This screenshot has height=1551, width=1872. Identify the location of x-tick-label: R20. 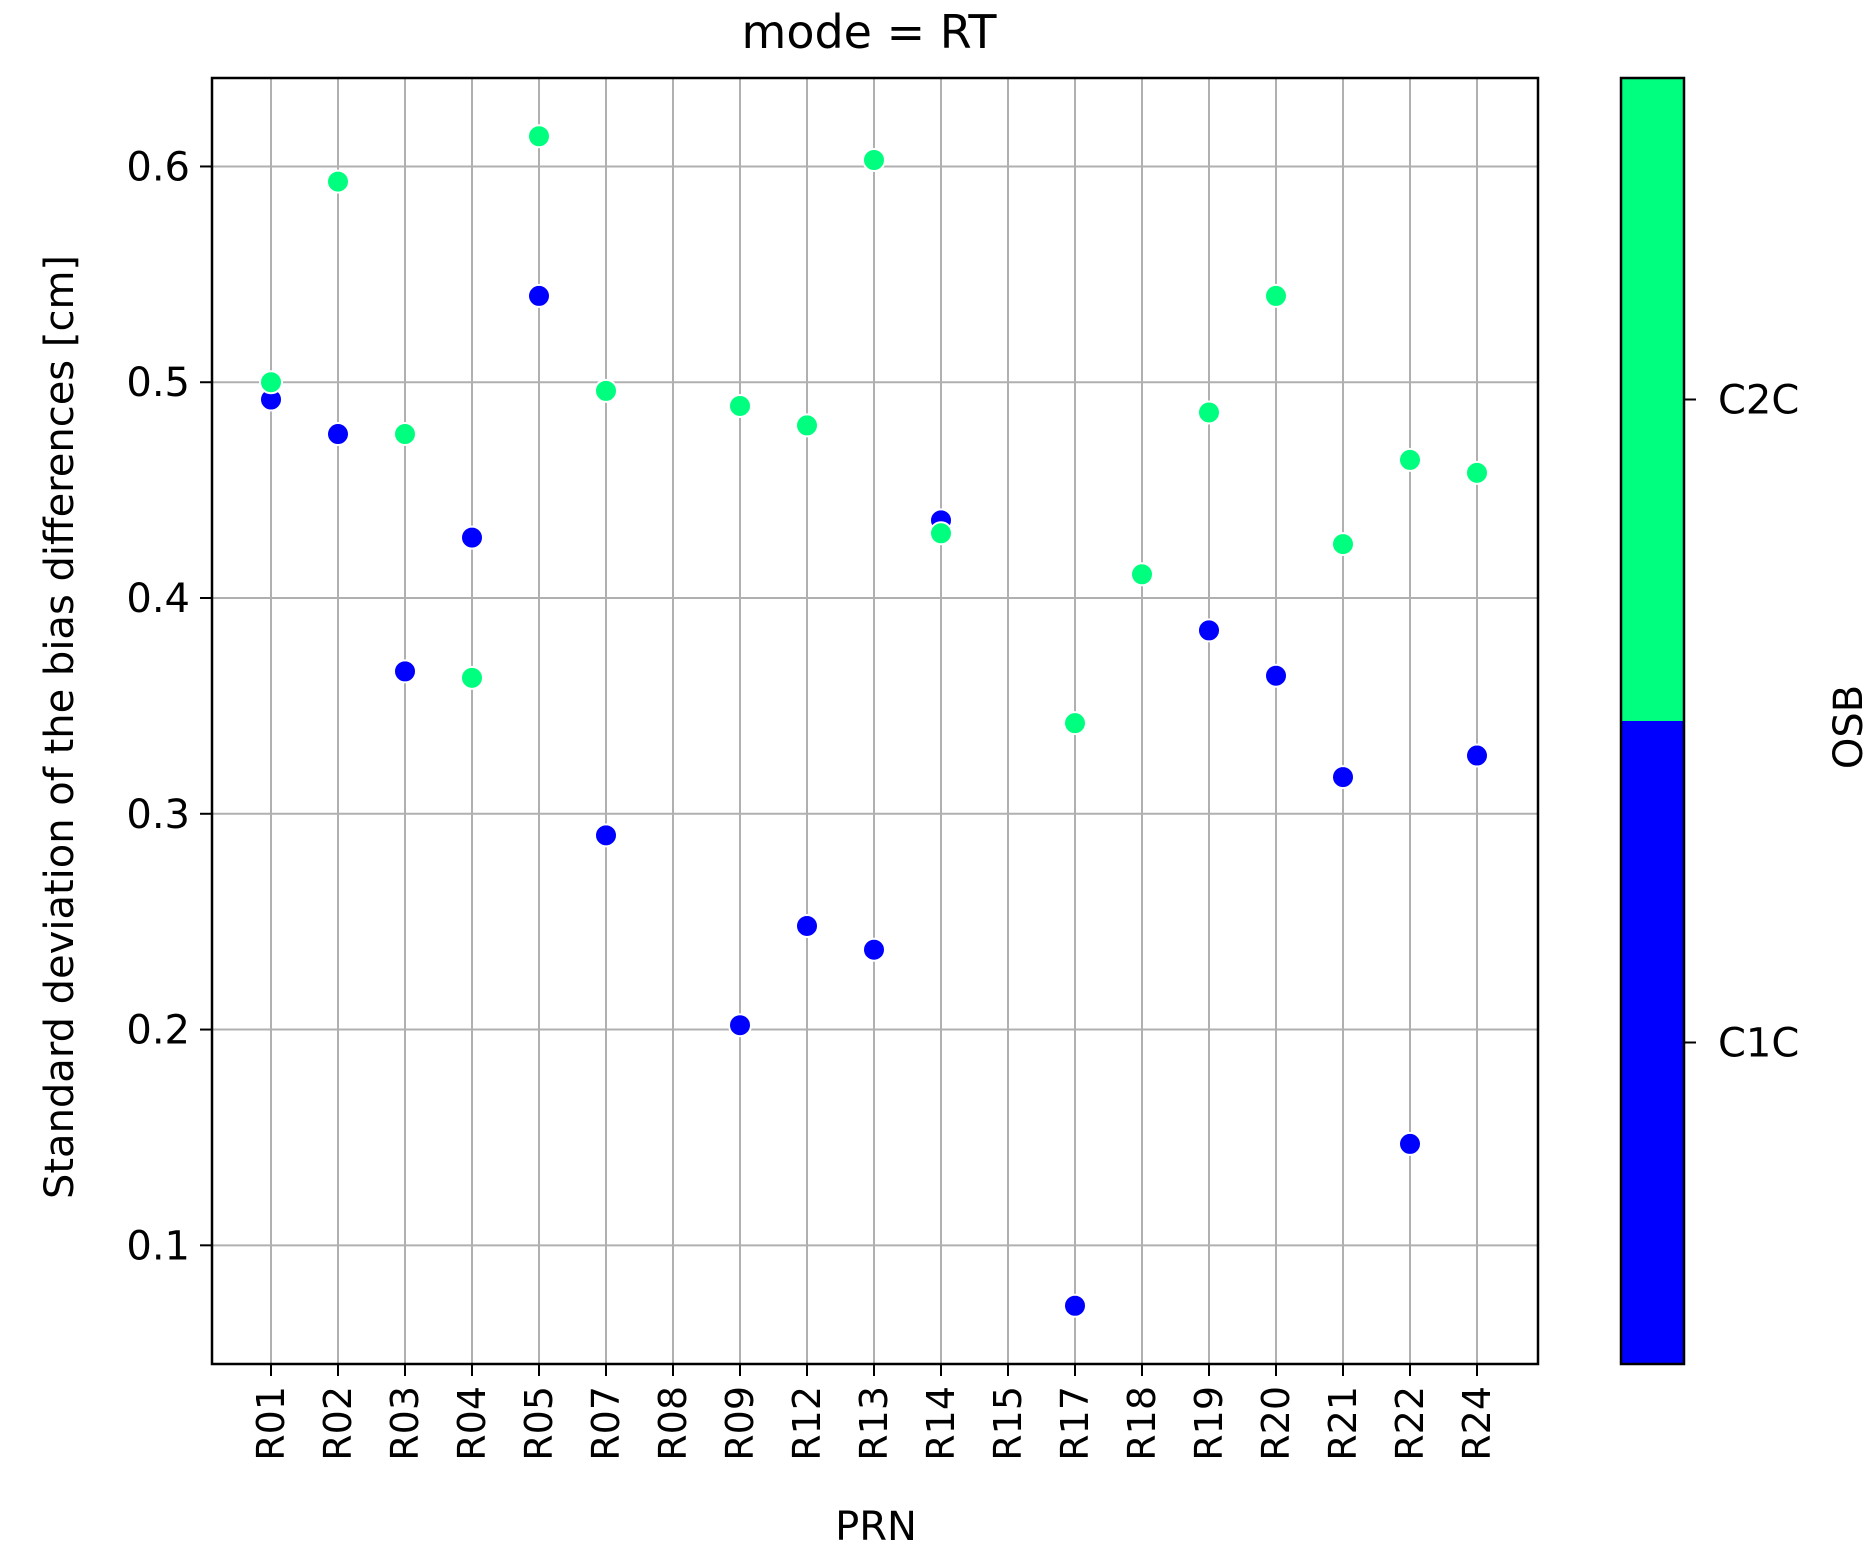
(1276, 1423).